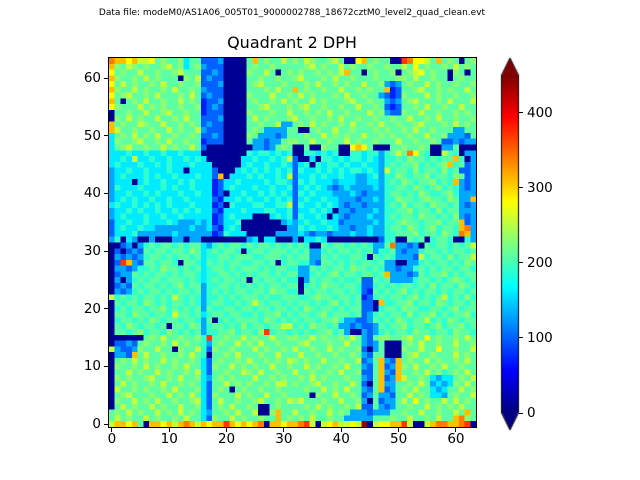  I want to click on y-tick-label: 50, so click(92, 135).